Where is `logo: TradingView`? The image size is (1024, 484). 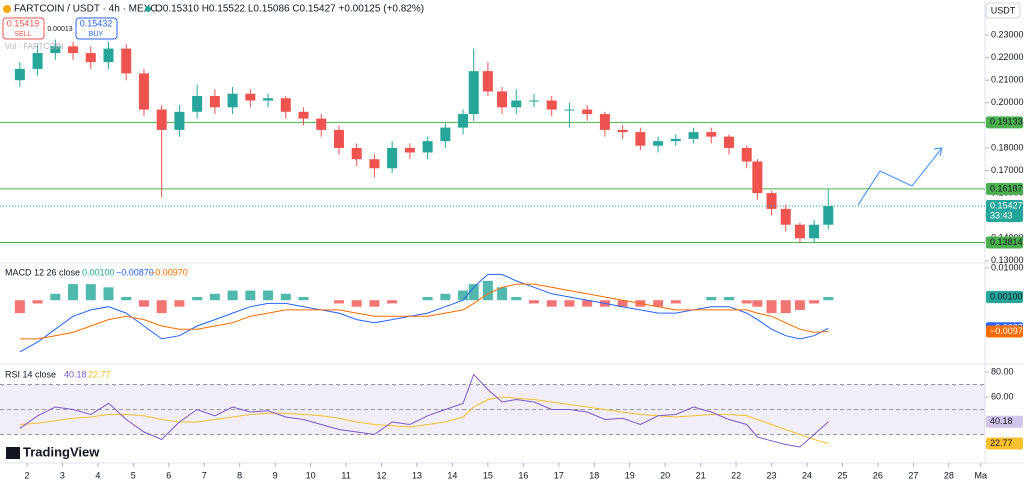
logo: TradingView is located at coordinates (61, 451).